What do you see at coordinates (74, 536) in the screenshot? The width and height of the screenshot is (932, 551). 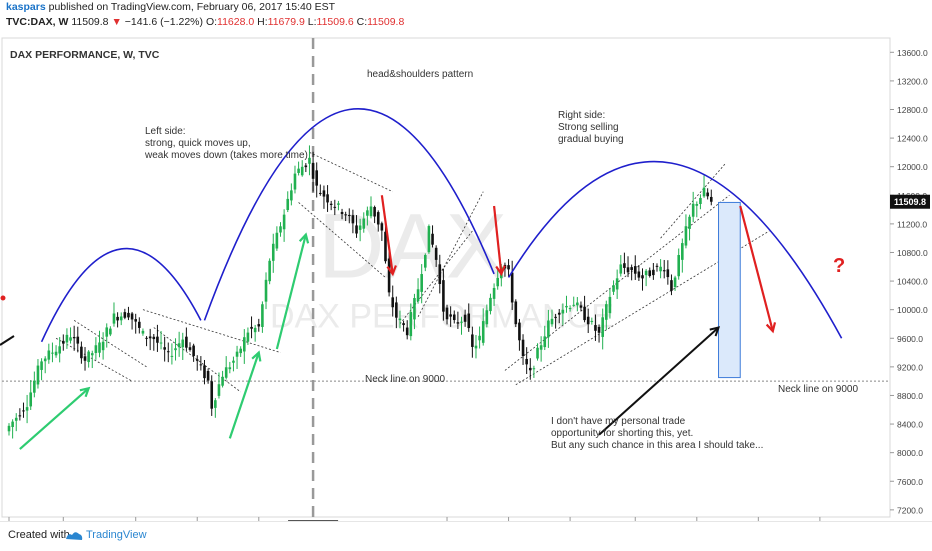 I see `tradingview-logo-icon` at bounding box center [74, 536].